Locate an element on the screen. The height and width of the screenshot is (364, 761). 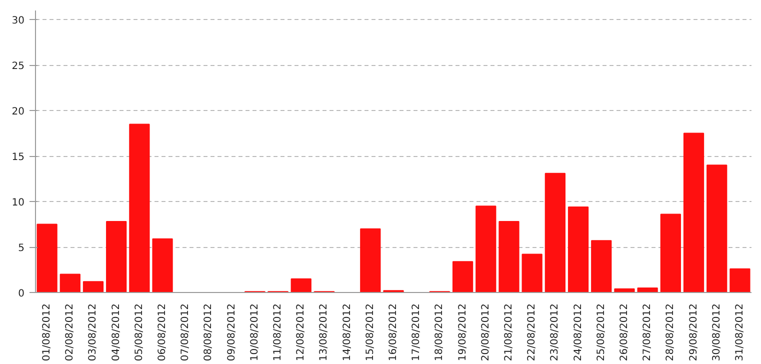
x-tick-label: 09/08/2012 is located at coordinates (232, 332).